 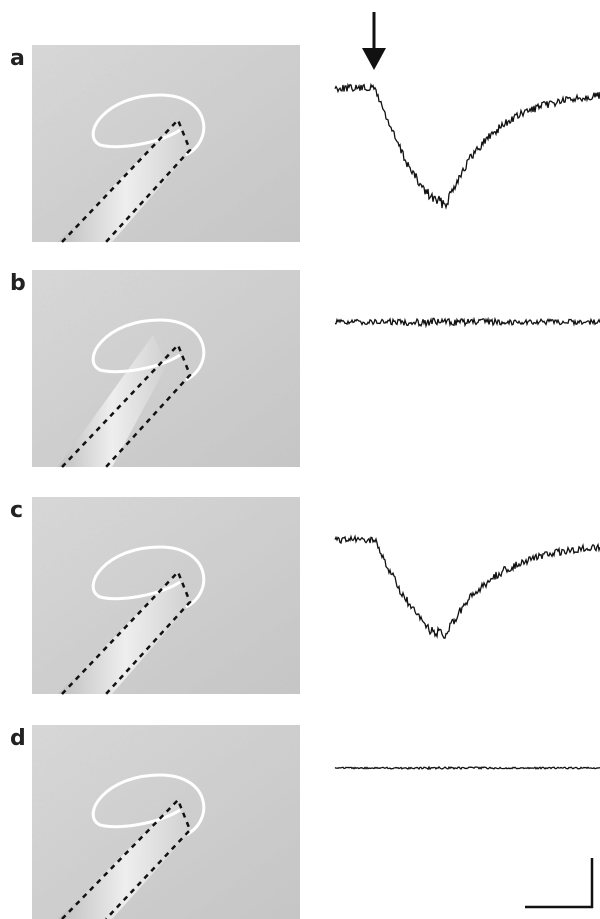 I want to click on micrograph, so click(x=166, y=368).